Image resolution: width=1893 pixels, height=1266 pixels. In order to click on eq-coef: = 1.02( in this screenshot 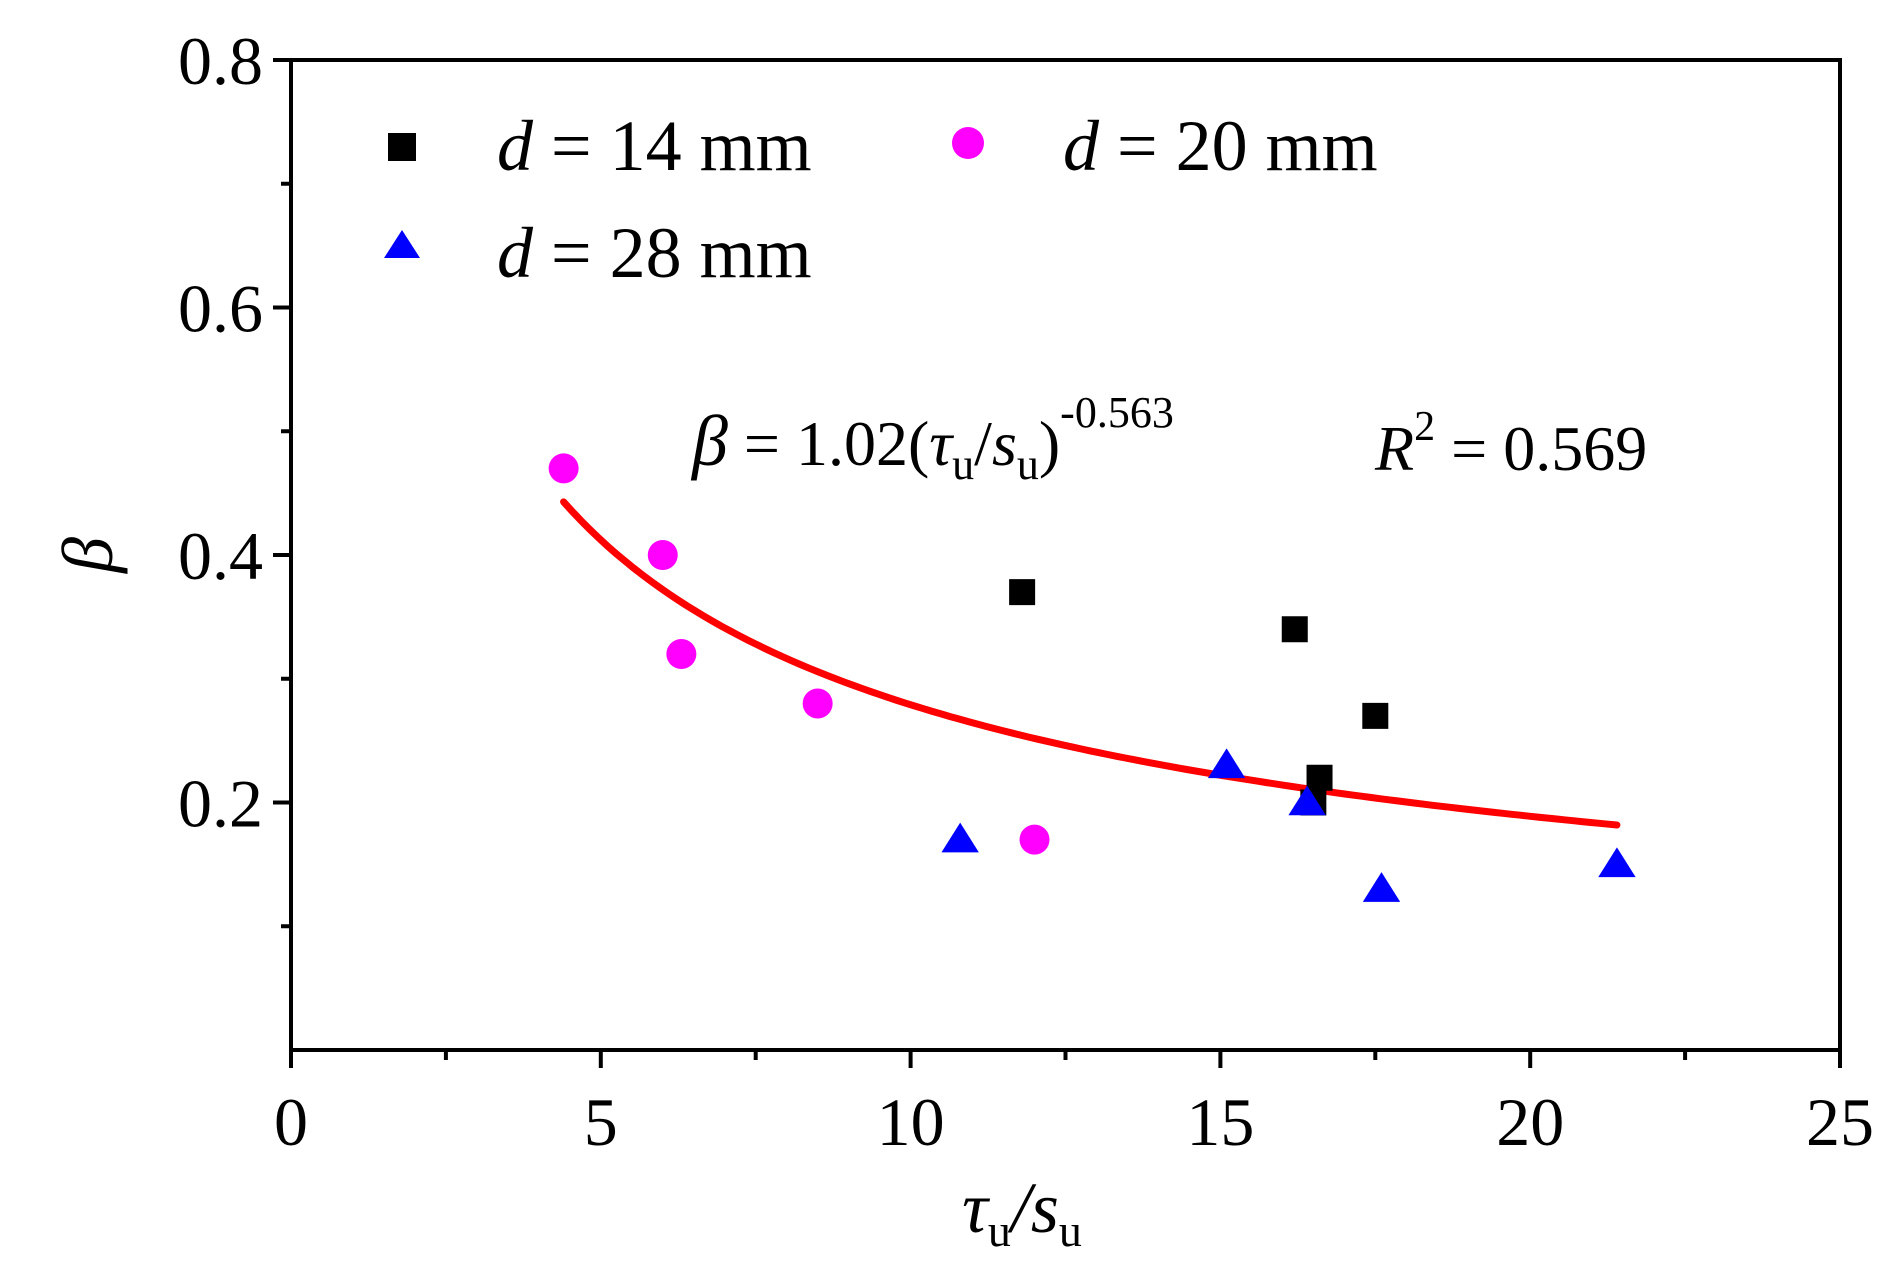, I will do `click(828, 443)`.